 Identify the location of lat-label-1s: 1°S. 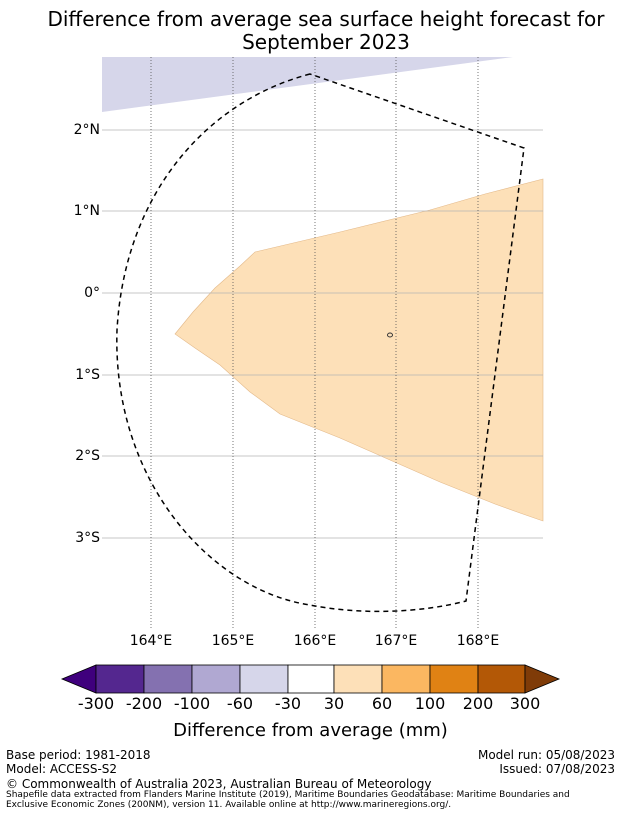
(87, 375).